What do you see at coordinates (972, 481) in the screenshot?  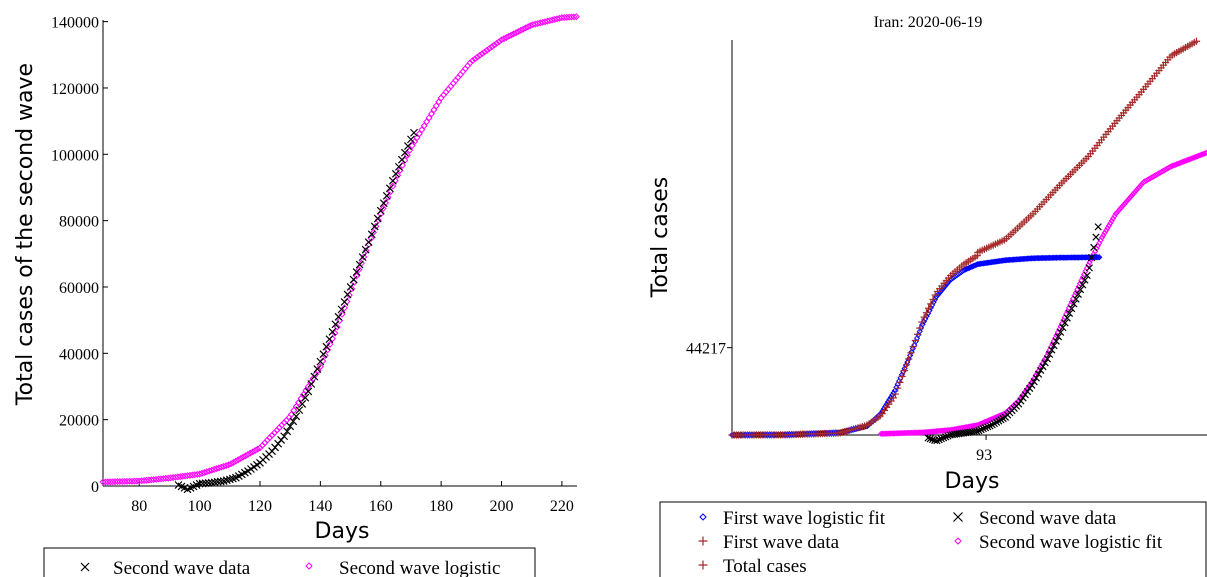 I see `x-axis-label-right: Days` at bounding box center [972, 481].